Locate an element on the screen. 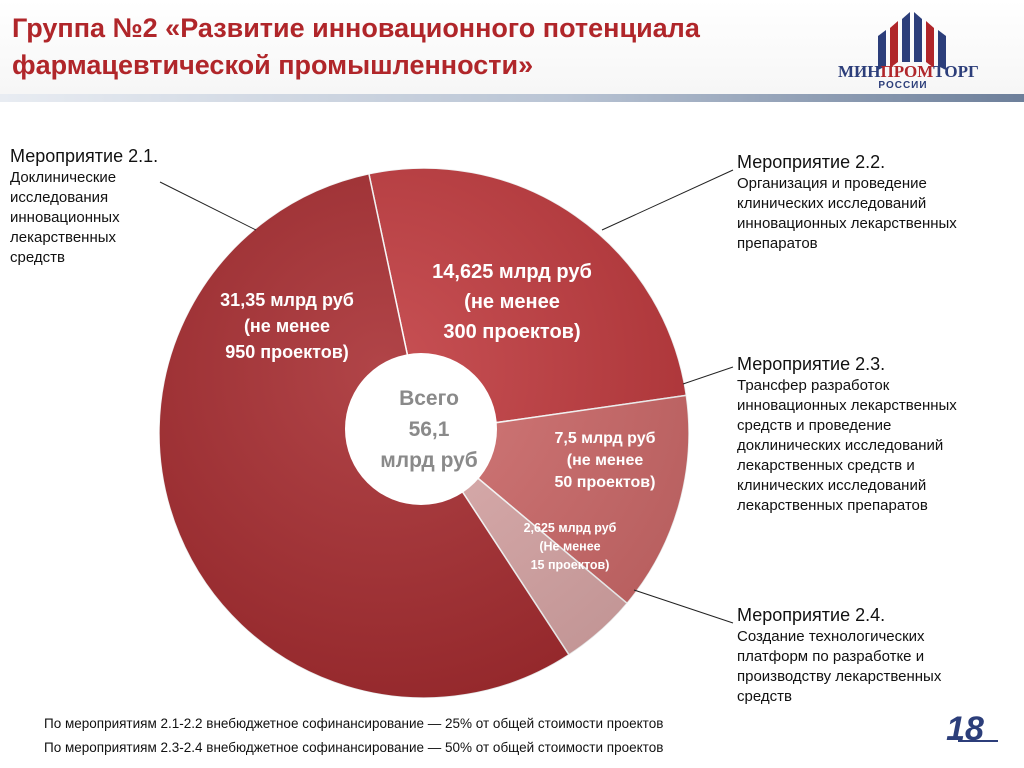 This screenshot has height=768, width=1024. event-2-1-line: лекарственных is located at coordinates (63, 237).